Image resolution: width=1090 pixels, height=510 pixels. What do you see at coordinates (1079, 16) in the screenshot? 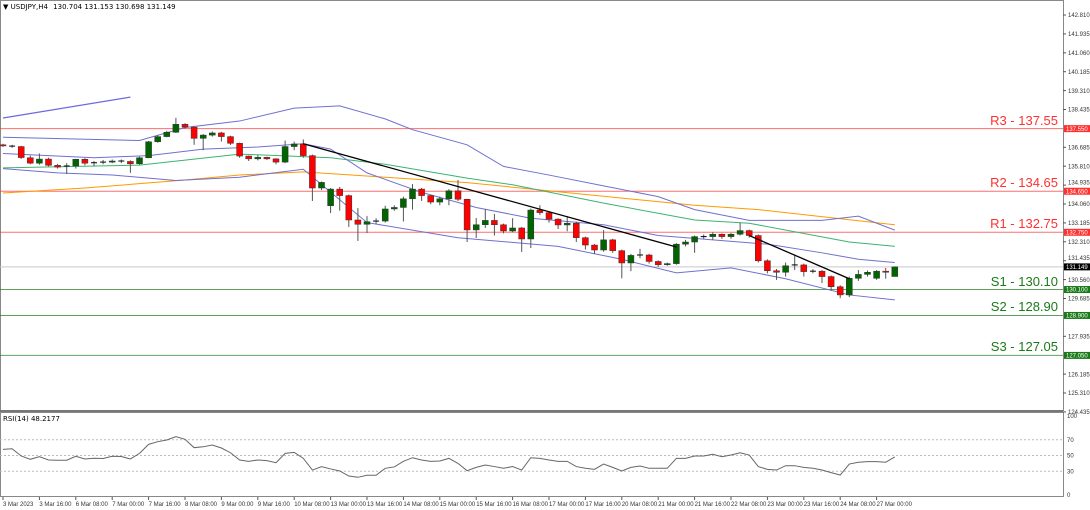
I see `y-tick-label: 142.810` at bounding box center [1079, 16].